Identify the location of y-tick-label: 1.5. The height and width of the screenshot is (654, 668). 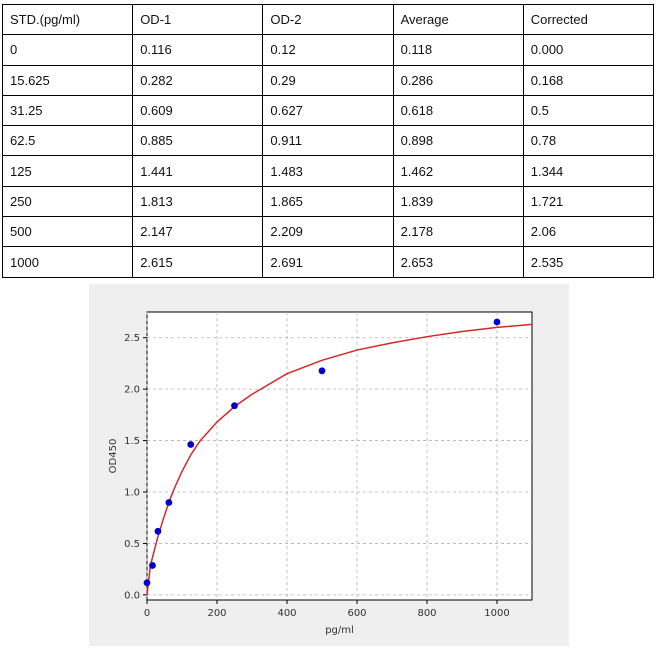
(132, 441).